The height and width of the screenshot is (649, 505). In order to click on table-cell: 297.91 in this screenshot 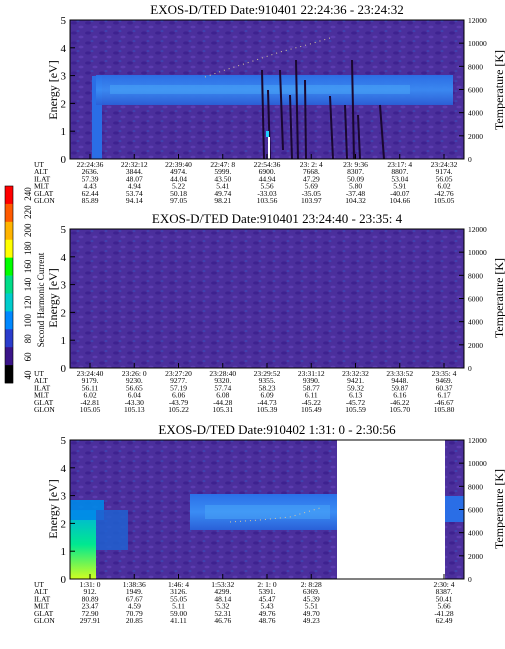, I will do `click(90, 620)`.